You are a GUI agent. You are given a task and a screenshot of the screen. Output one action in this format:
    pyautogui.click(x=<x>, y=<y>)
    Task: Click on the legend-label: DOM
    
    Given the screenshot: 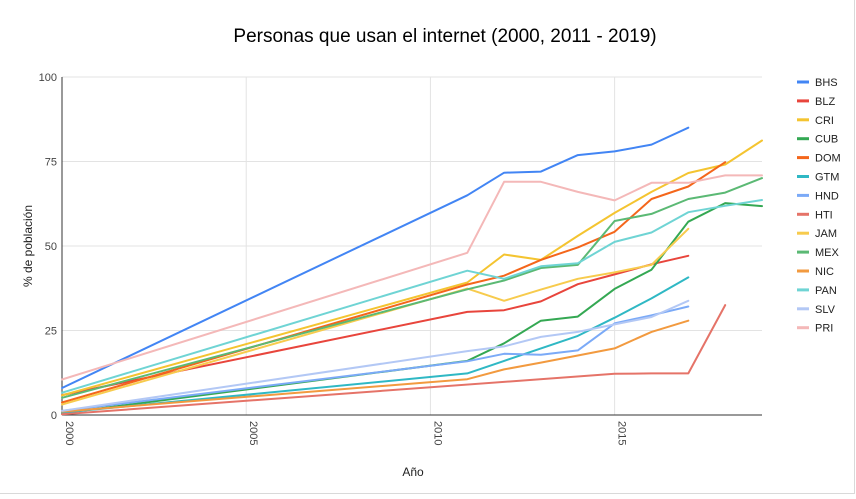 What is the action you would take?
    pyautogui.click(x=828, y=159)
    